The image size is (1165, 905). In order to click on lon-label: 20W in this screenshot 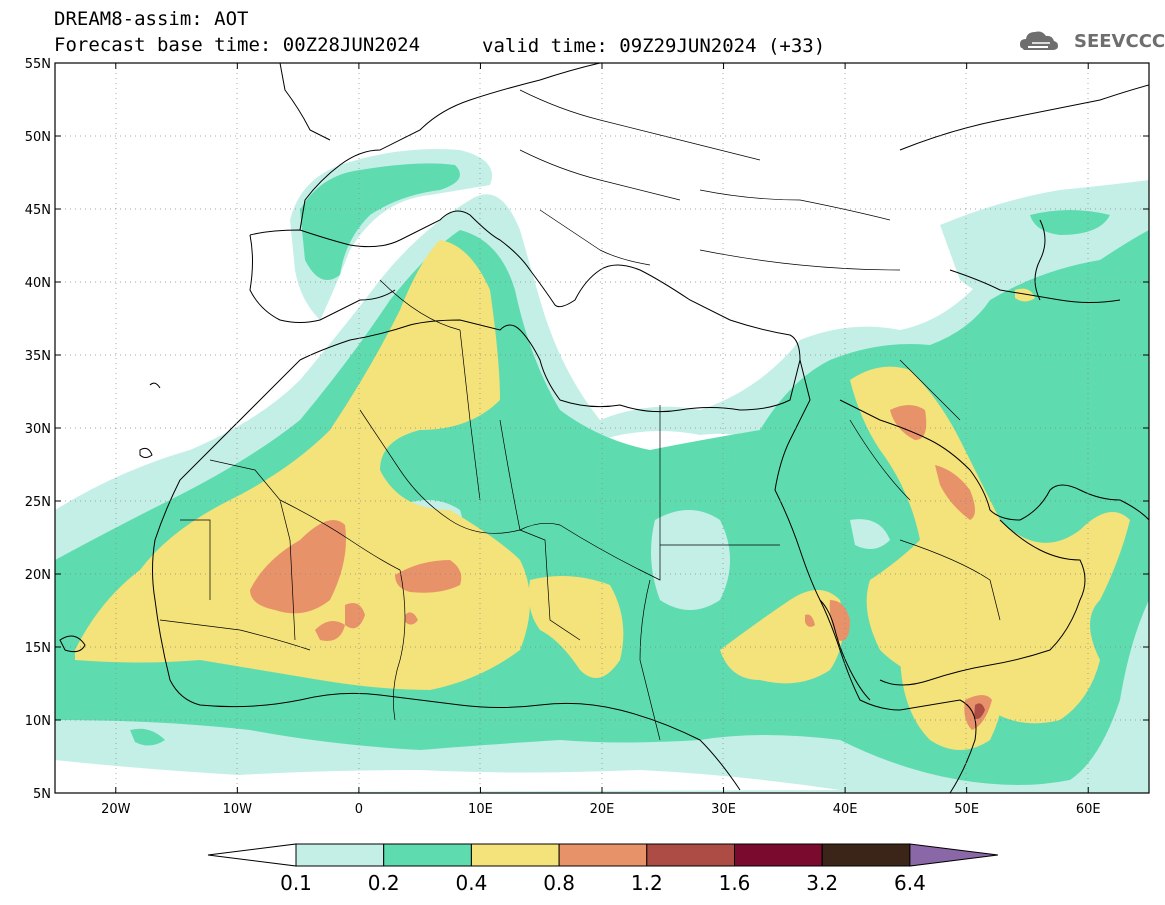, I will do `click(116, 809)`.